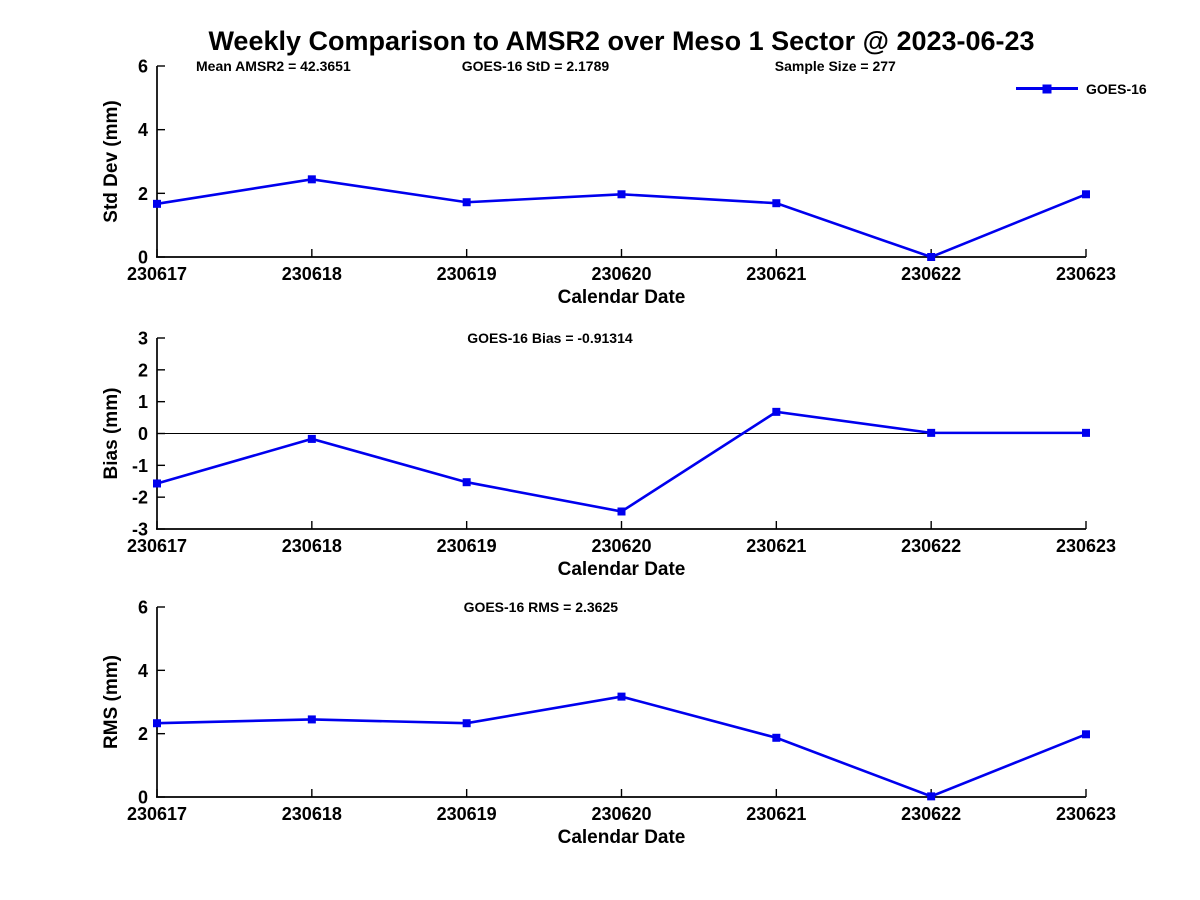 This screenshot has height=900, width=1200. What do you see at coordinates (140, 530) in the screenshot?
I see `y-tick-label: -3` at bounding box center [140, 530].